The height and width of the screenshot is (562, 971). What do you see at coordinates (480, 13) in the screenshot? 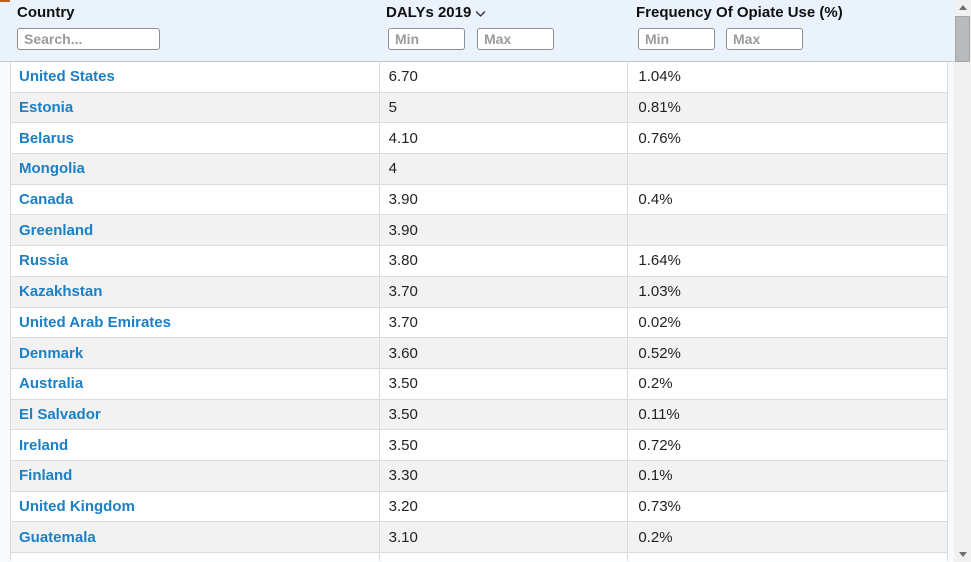
I see `chevron-down-icon` at bounding box center [480, 13].